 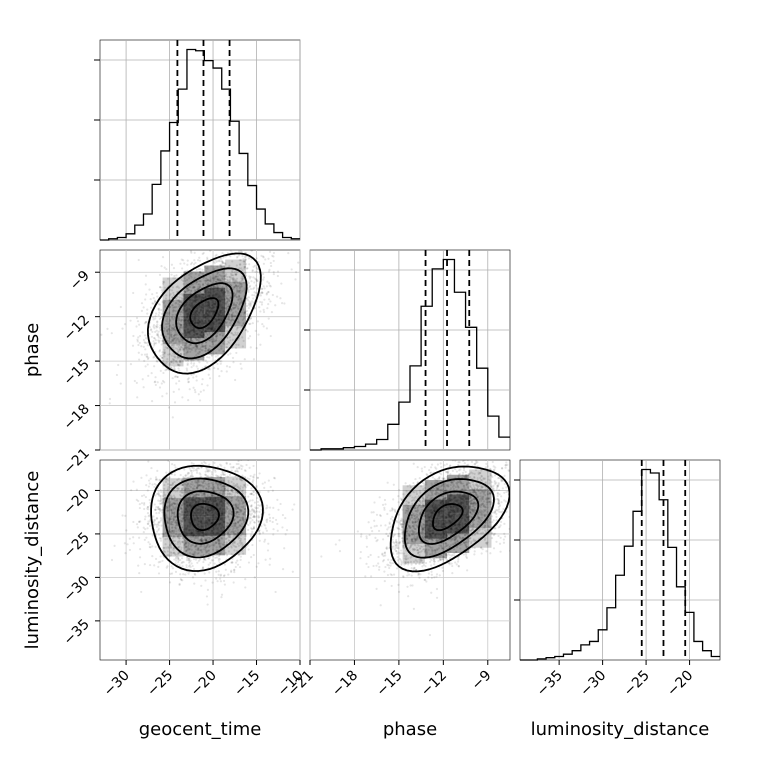 I want to click on density-cell, so click(x=194, y=349).